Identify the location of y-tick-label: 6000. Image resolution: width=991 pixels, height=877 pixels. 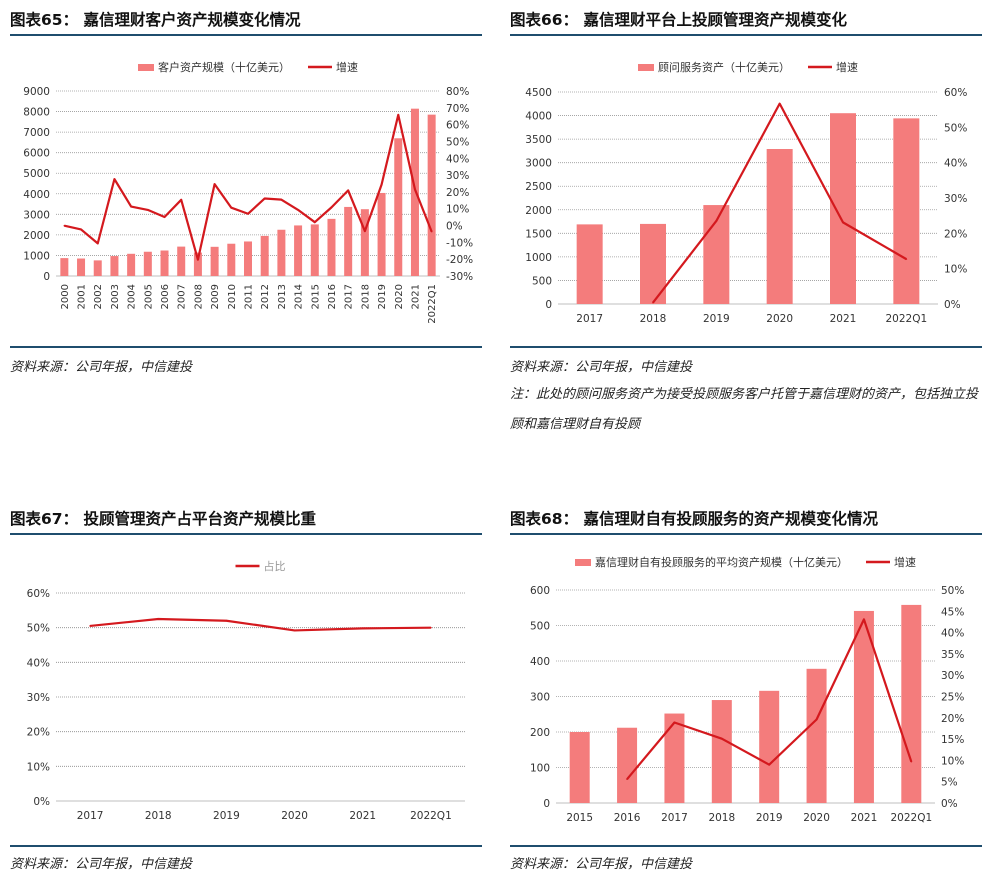
(36, 154).